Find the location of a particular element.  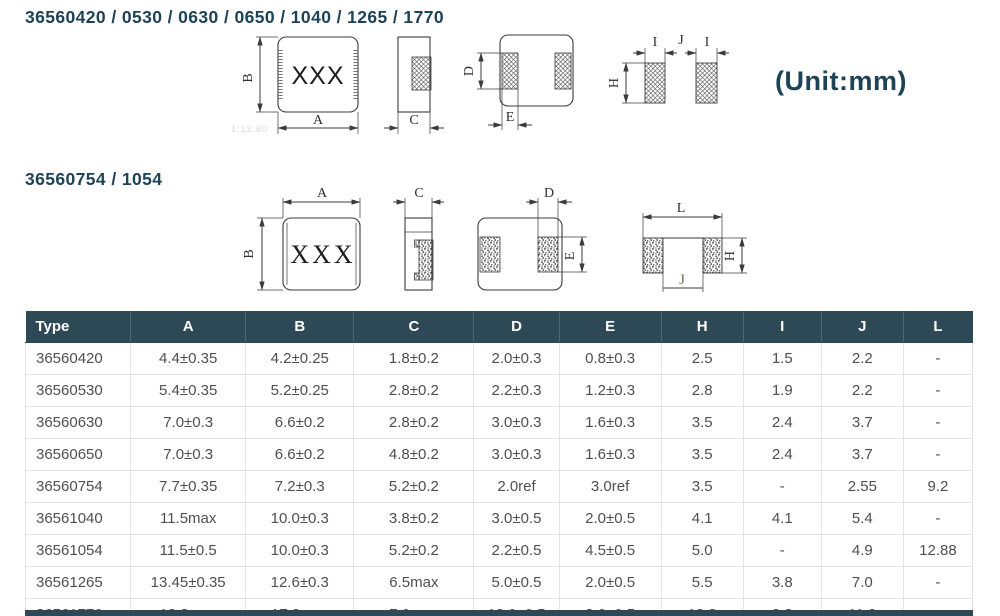

column-header-i: I is located at coordinates (782, 327).